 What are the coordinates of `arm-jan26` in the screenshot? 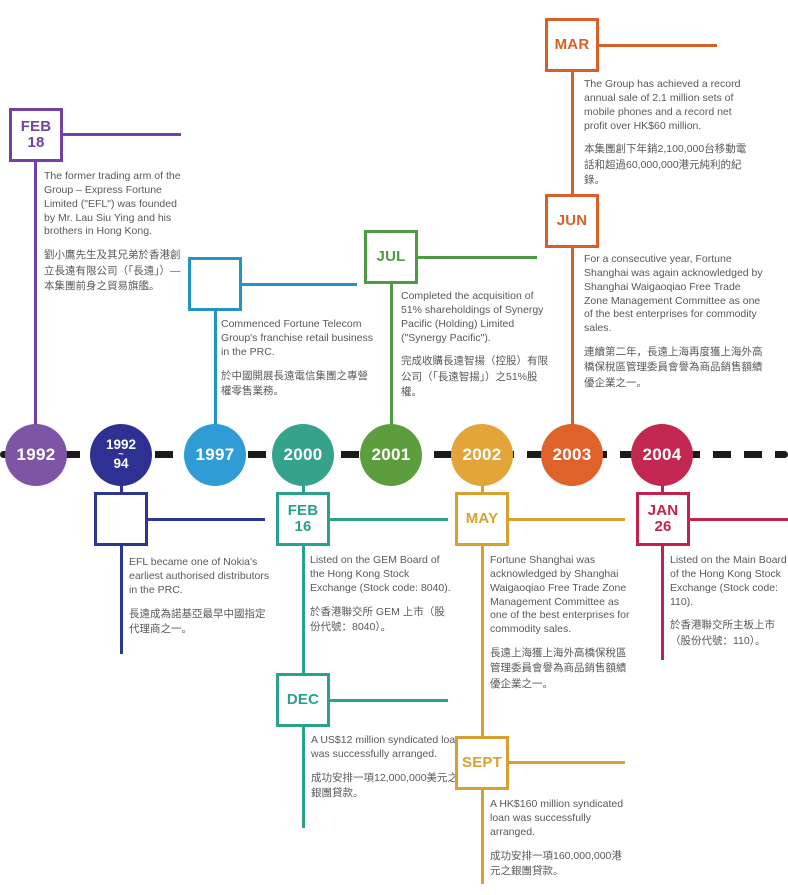 It's located at (738, 519).